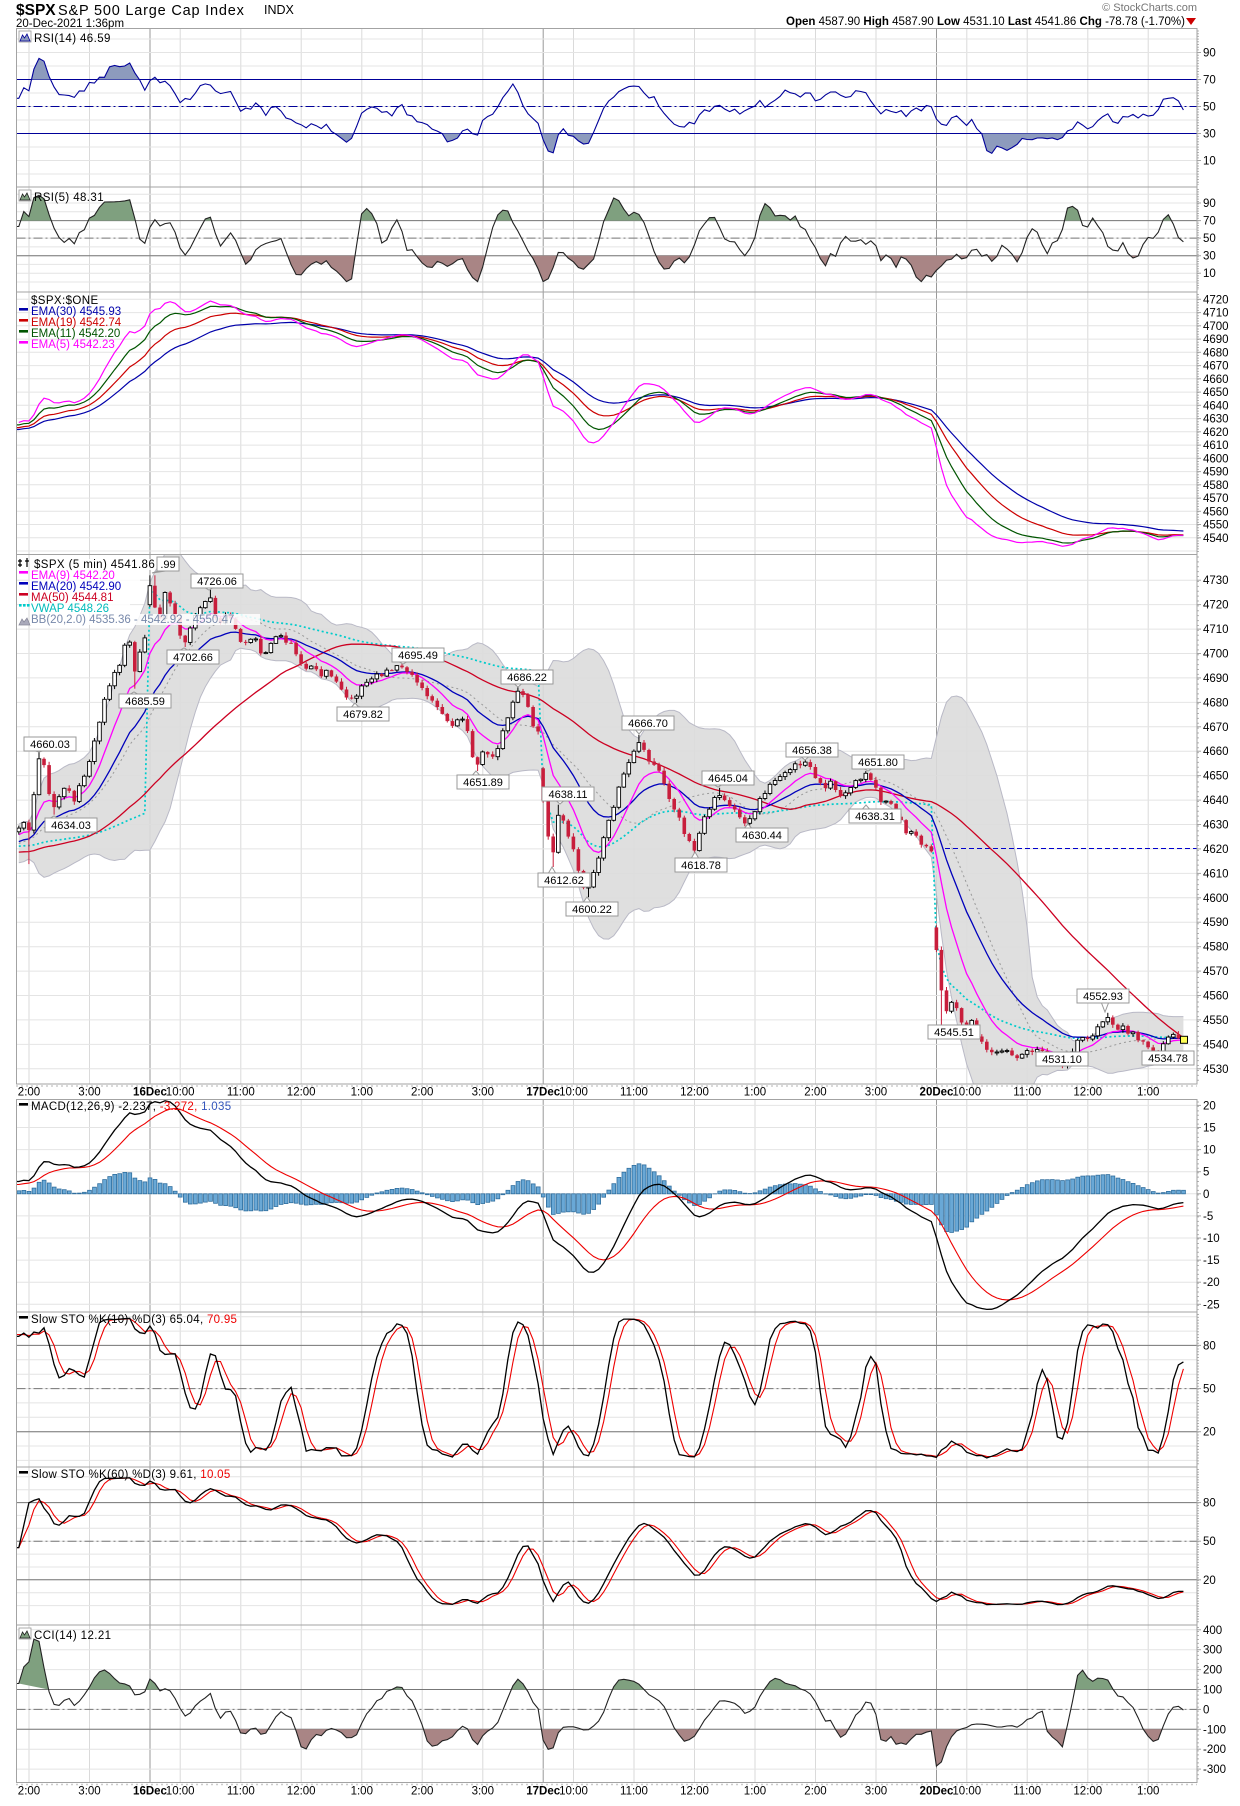  Describe the element at coordinates (1216, 728) in the screenshot. I see `svg-text: 4670` at that location.